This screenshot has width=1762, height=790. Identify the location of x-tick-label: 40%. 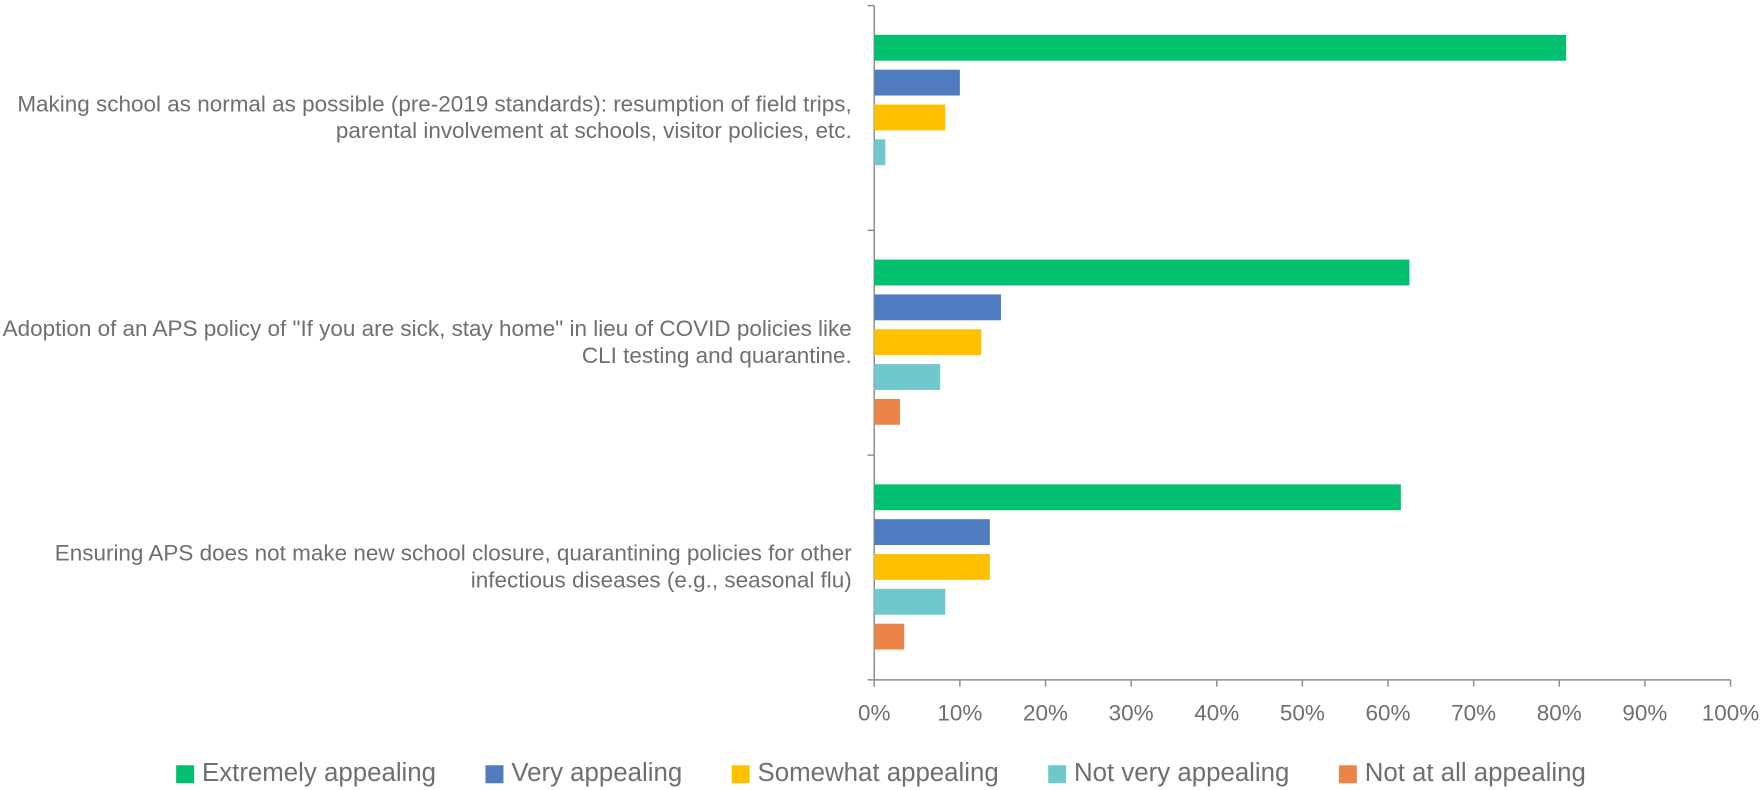
(1216, 713).